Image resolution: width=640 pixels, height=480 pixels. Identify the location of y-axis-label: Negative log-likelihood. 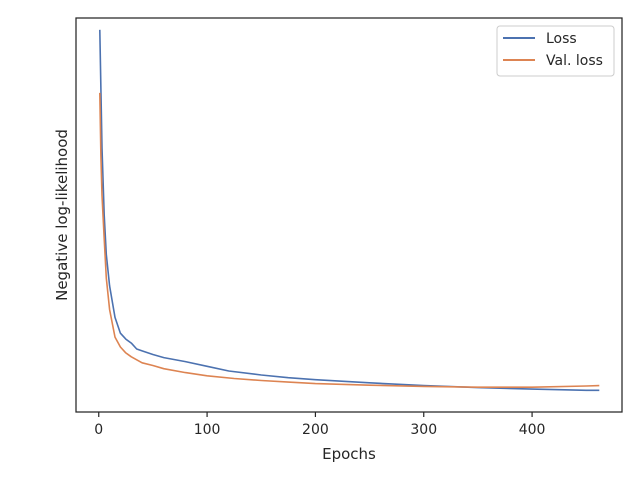
(62, 215).